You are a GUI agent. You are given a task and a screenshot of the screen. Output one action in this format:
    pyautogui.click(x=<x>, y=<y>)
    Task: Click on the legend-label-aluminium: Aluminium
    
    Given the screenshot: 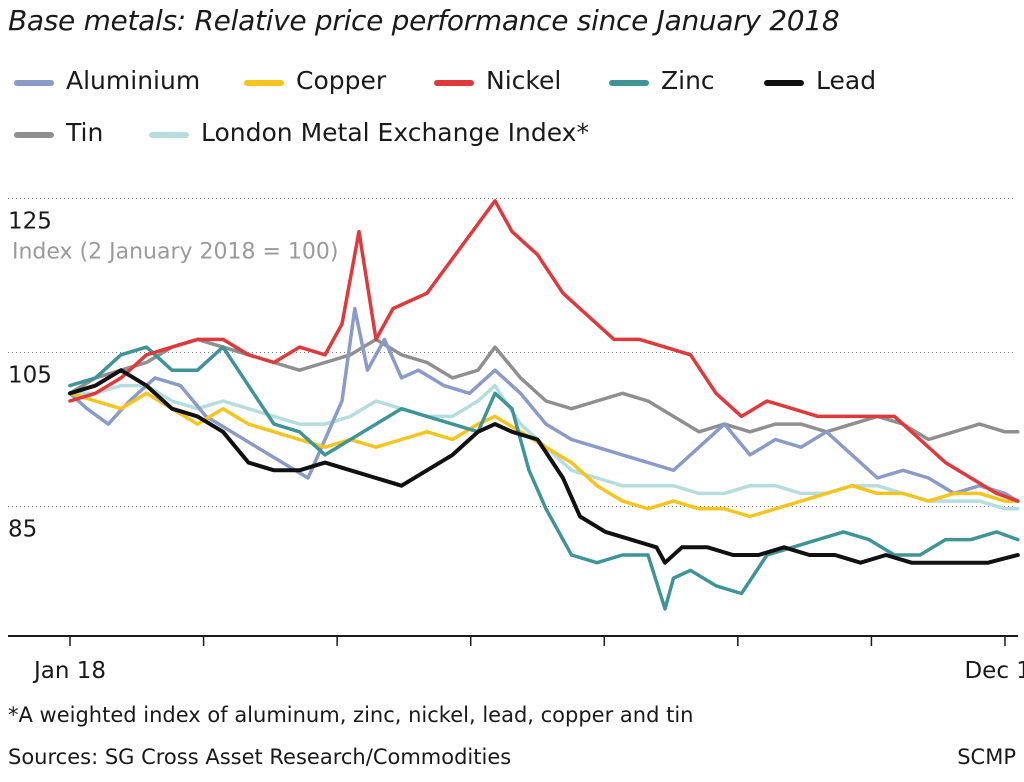 What is the action you would take?
    pyautogui.click(x=133, y=80)
    